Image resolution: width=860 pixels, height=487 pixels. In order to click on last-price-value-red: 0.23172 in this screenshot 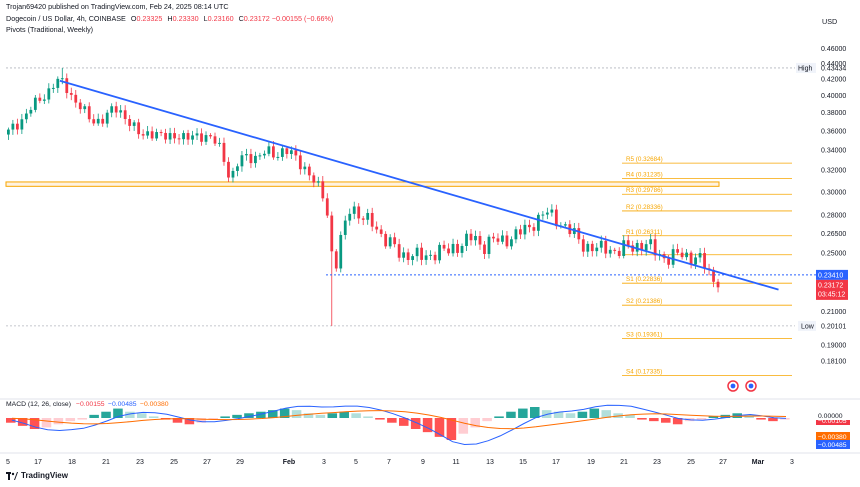, I will do `click(830, 285)`.